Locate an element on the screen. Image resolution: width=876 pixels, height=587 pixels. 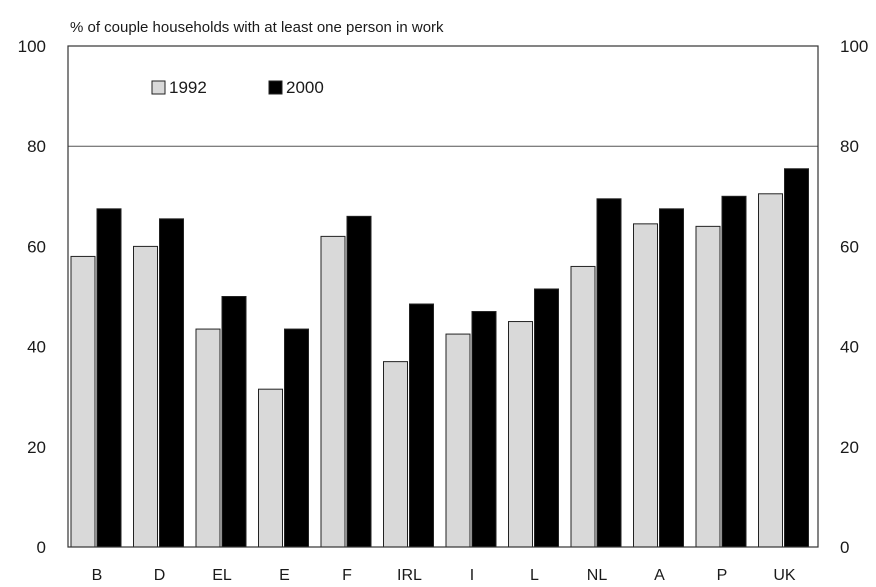
bar-1992-D is located at coordinates (145, 396).